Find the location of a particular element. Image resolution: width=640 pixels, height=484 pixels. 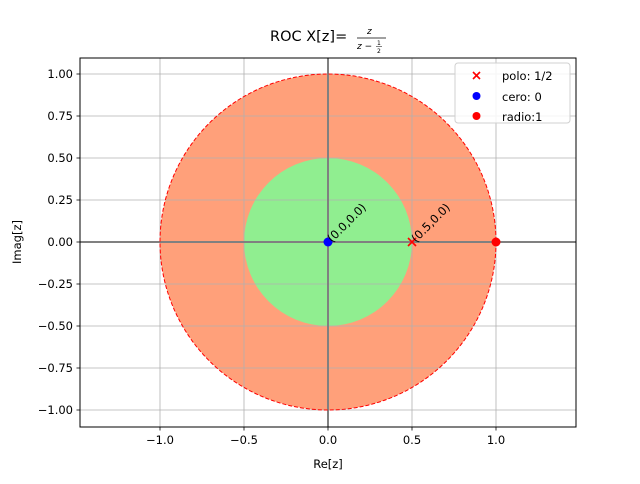

legend: polo: 1/2 cero: 0 radio:1 is located at coordinates (512, 93).